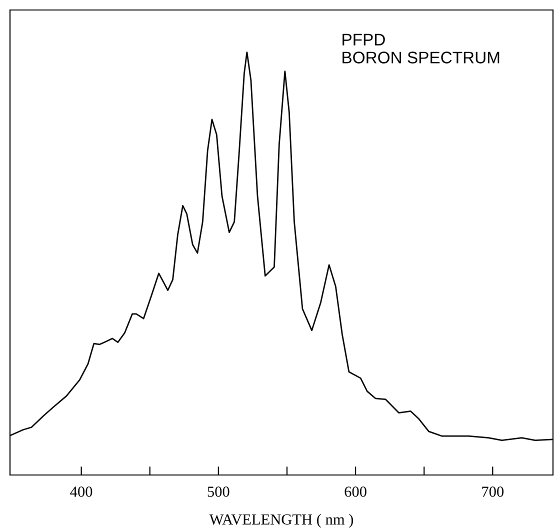  What do you see at coordinates (219, 491) in the screenshot?
I see `x-tick-label: 500` at bounding box center [219, 491].